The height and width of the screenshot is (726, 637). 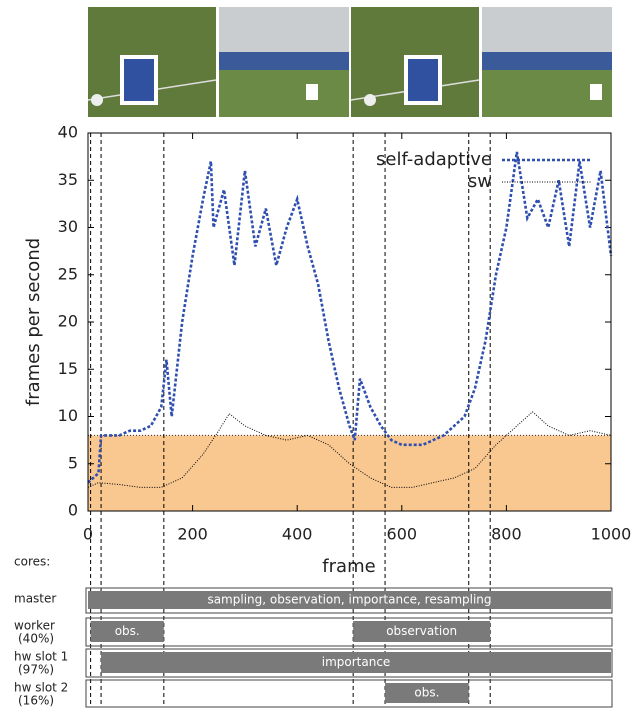 I want to click on row-share: (16%), so click(x=36, y=701).